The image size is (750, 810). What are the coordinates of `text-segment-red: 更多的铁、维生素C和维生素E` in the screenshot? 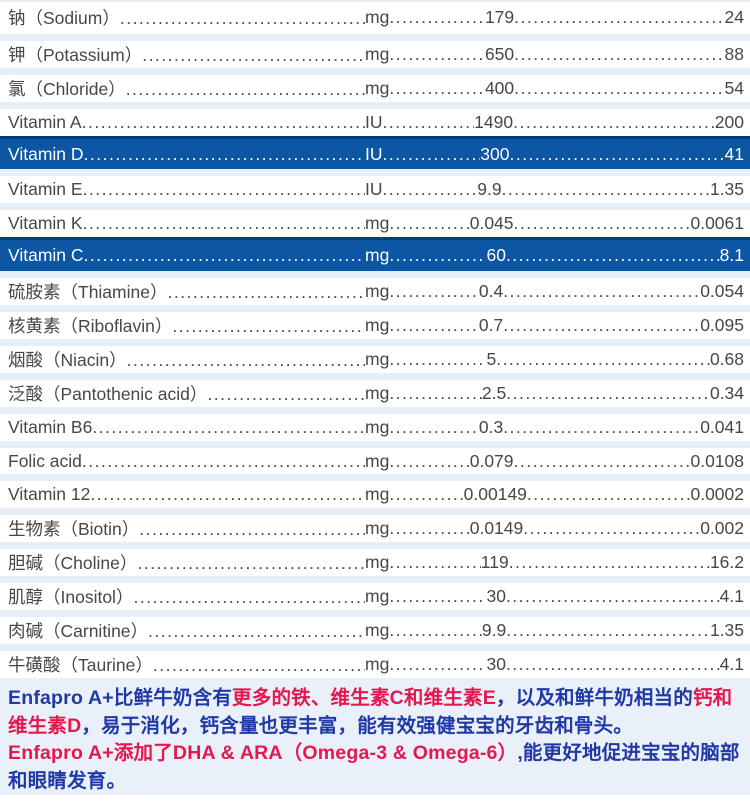 It's located at (364, 698).